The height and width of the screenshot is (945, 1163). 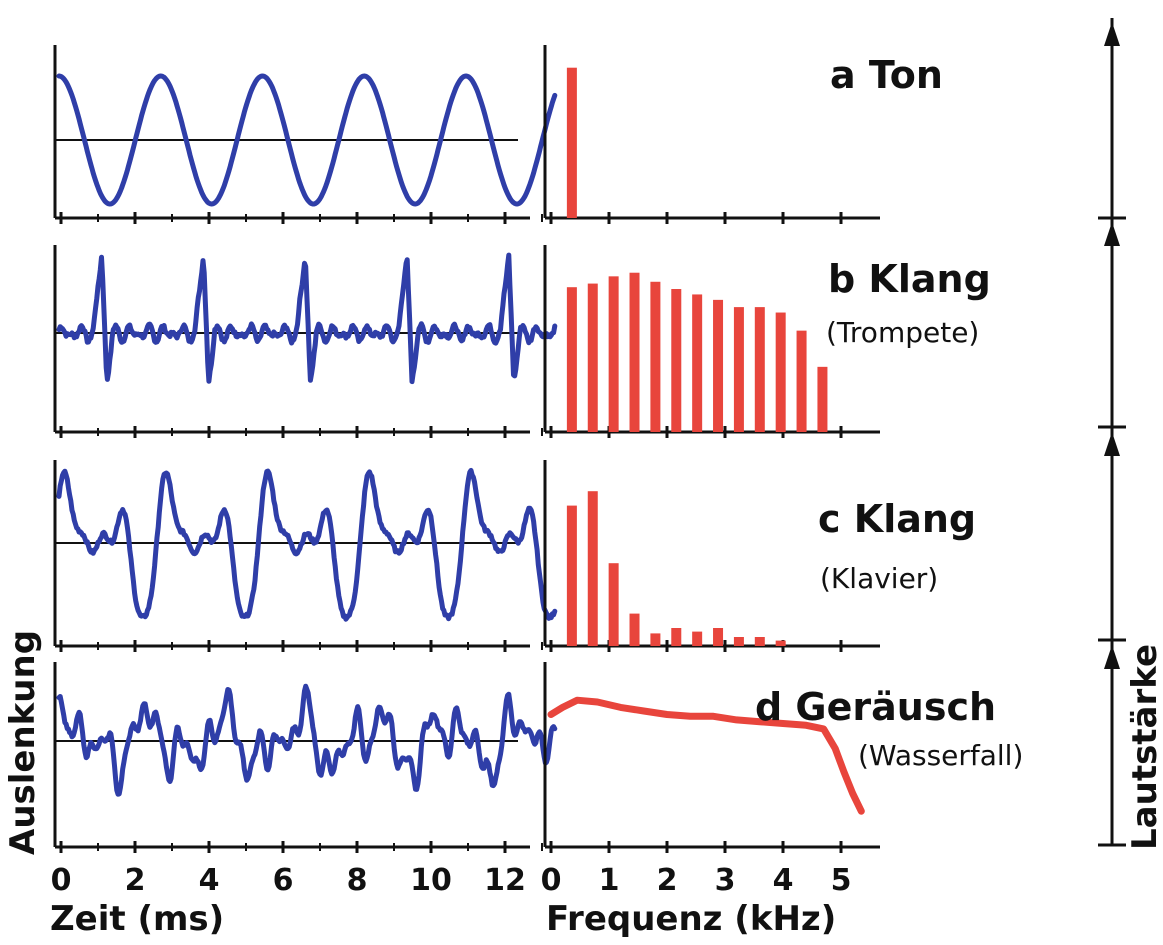 What do you see at coordinates (783, 880) in the screenshot?
I see `freq-tick-label: 4` at bounding box center [783, 880].